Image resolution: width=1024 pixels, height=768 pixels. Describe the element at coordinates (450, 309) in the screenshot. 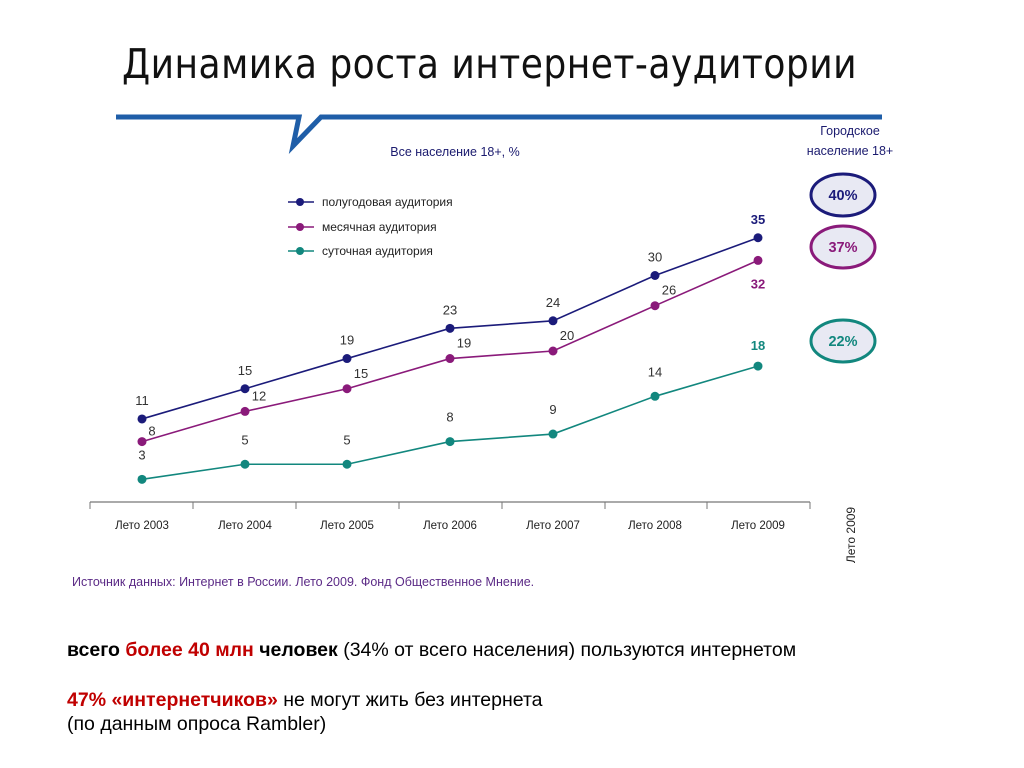

I see `data-label: 23` at that location.